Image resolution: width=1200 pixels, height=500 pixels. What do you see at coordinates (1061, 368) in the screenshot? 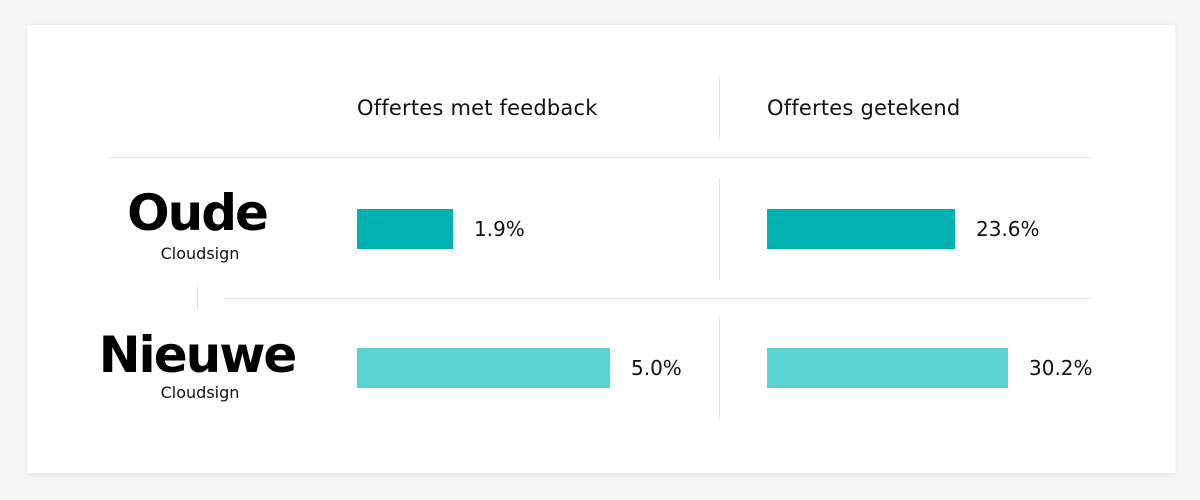
I see `bar-value-label-1-1: 30.2%` at bounding box center [1061, 368].